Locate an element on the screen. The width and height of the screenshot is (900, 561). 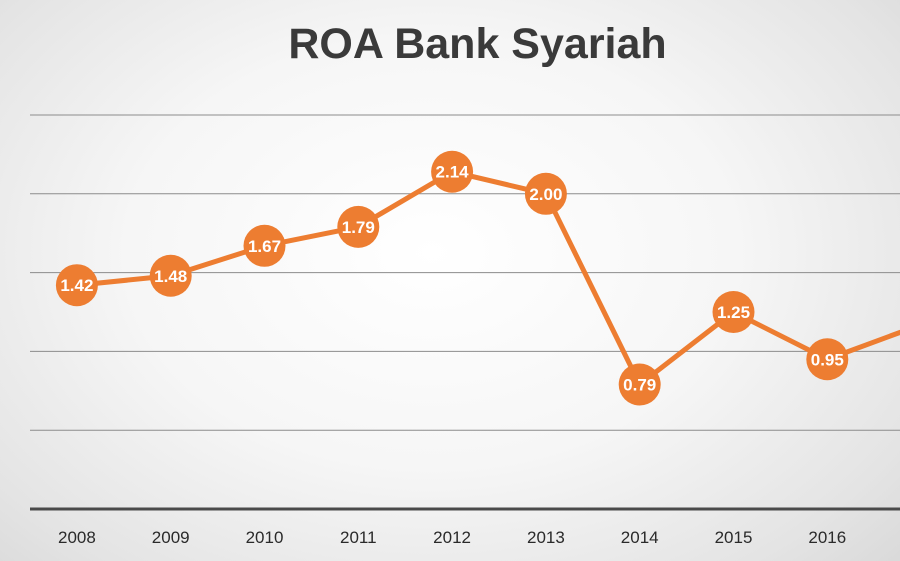
data-label: 1.79 is located at coordinates (358, 227).